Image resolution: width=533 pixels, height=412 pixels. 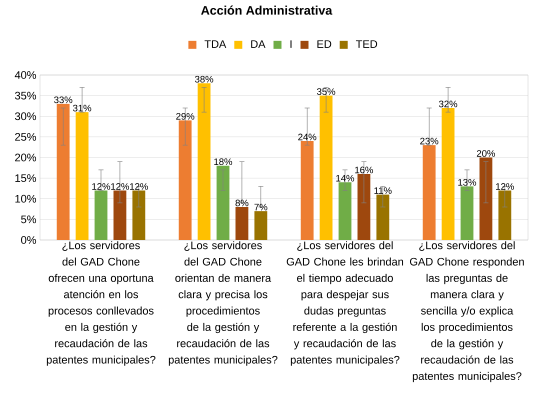 What do you see at coordinates (223, 303) in the screenshot?
I see `x-tick-label: ¿Los servidores del GAD Chone orientan de manera clara y precisa los procedimientos de la gestión y recaudación de las patentes municipales?` at bounding box center [223, 303].